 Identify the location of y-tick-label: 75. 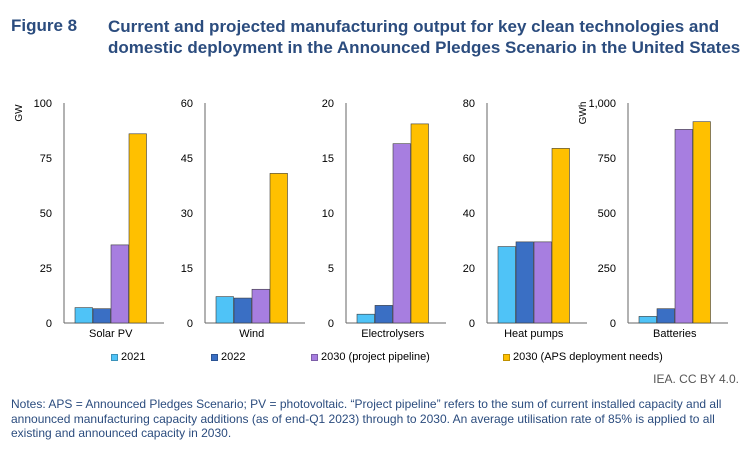
(46, 159).